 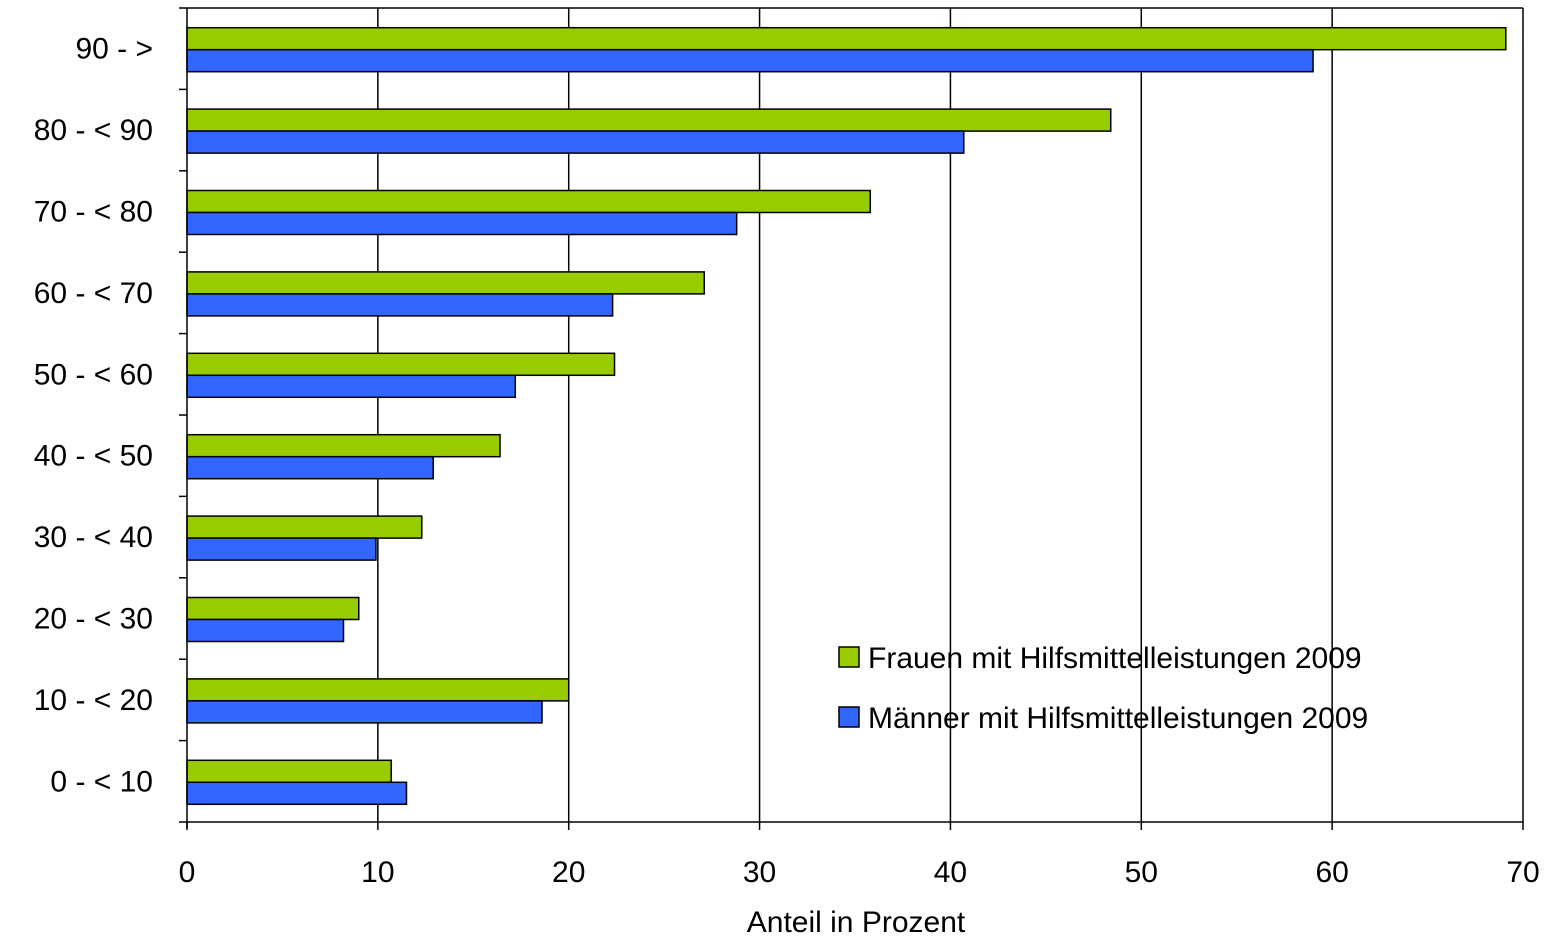 What do you see at coordinates (1115, 658) in the screenshot?
I see `legend-label: Frauen mit Hilfsmittelleistungen 2009` at bounding box center [1115, 658].